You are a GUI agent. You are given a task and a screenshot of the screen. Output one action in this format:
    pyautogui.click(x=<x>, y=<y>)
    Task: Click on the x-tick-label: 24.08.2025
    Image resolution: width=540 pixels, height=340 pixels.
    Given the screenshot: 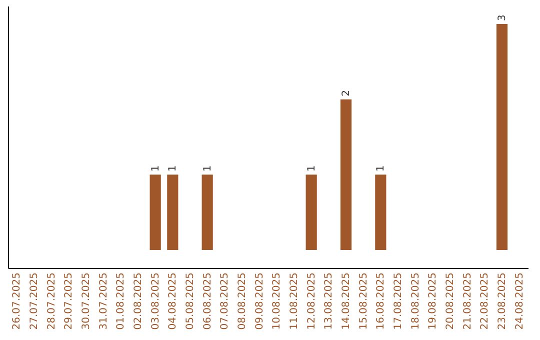 What is the action you would take?
    pyautogui.click(x=520, y=301)
    